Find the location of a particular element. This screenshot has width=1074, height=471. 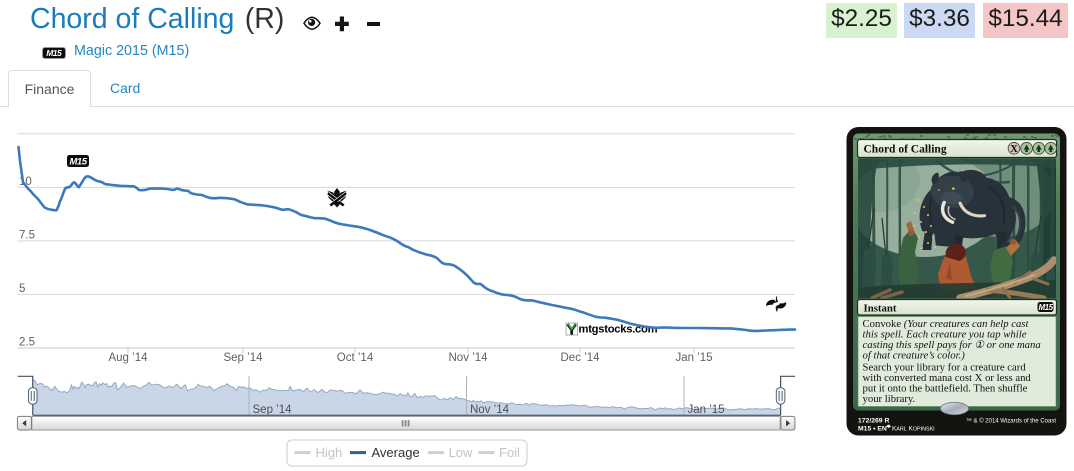

svg-text: 7.5 is located at coordinates (27, 235).